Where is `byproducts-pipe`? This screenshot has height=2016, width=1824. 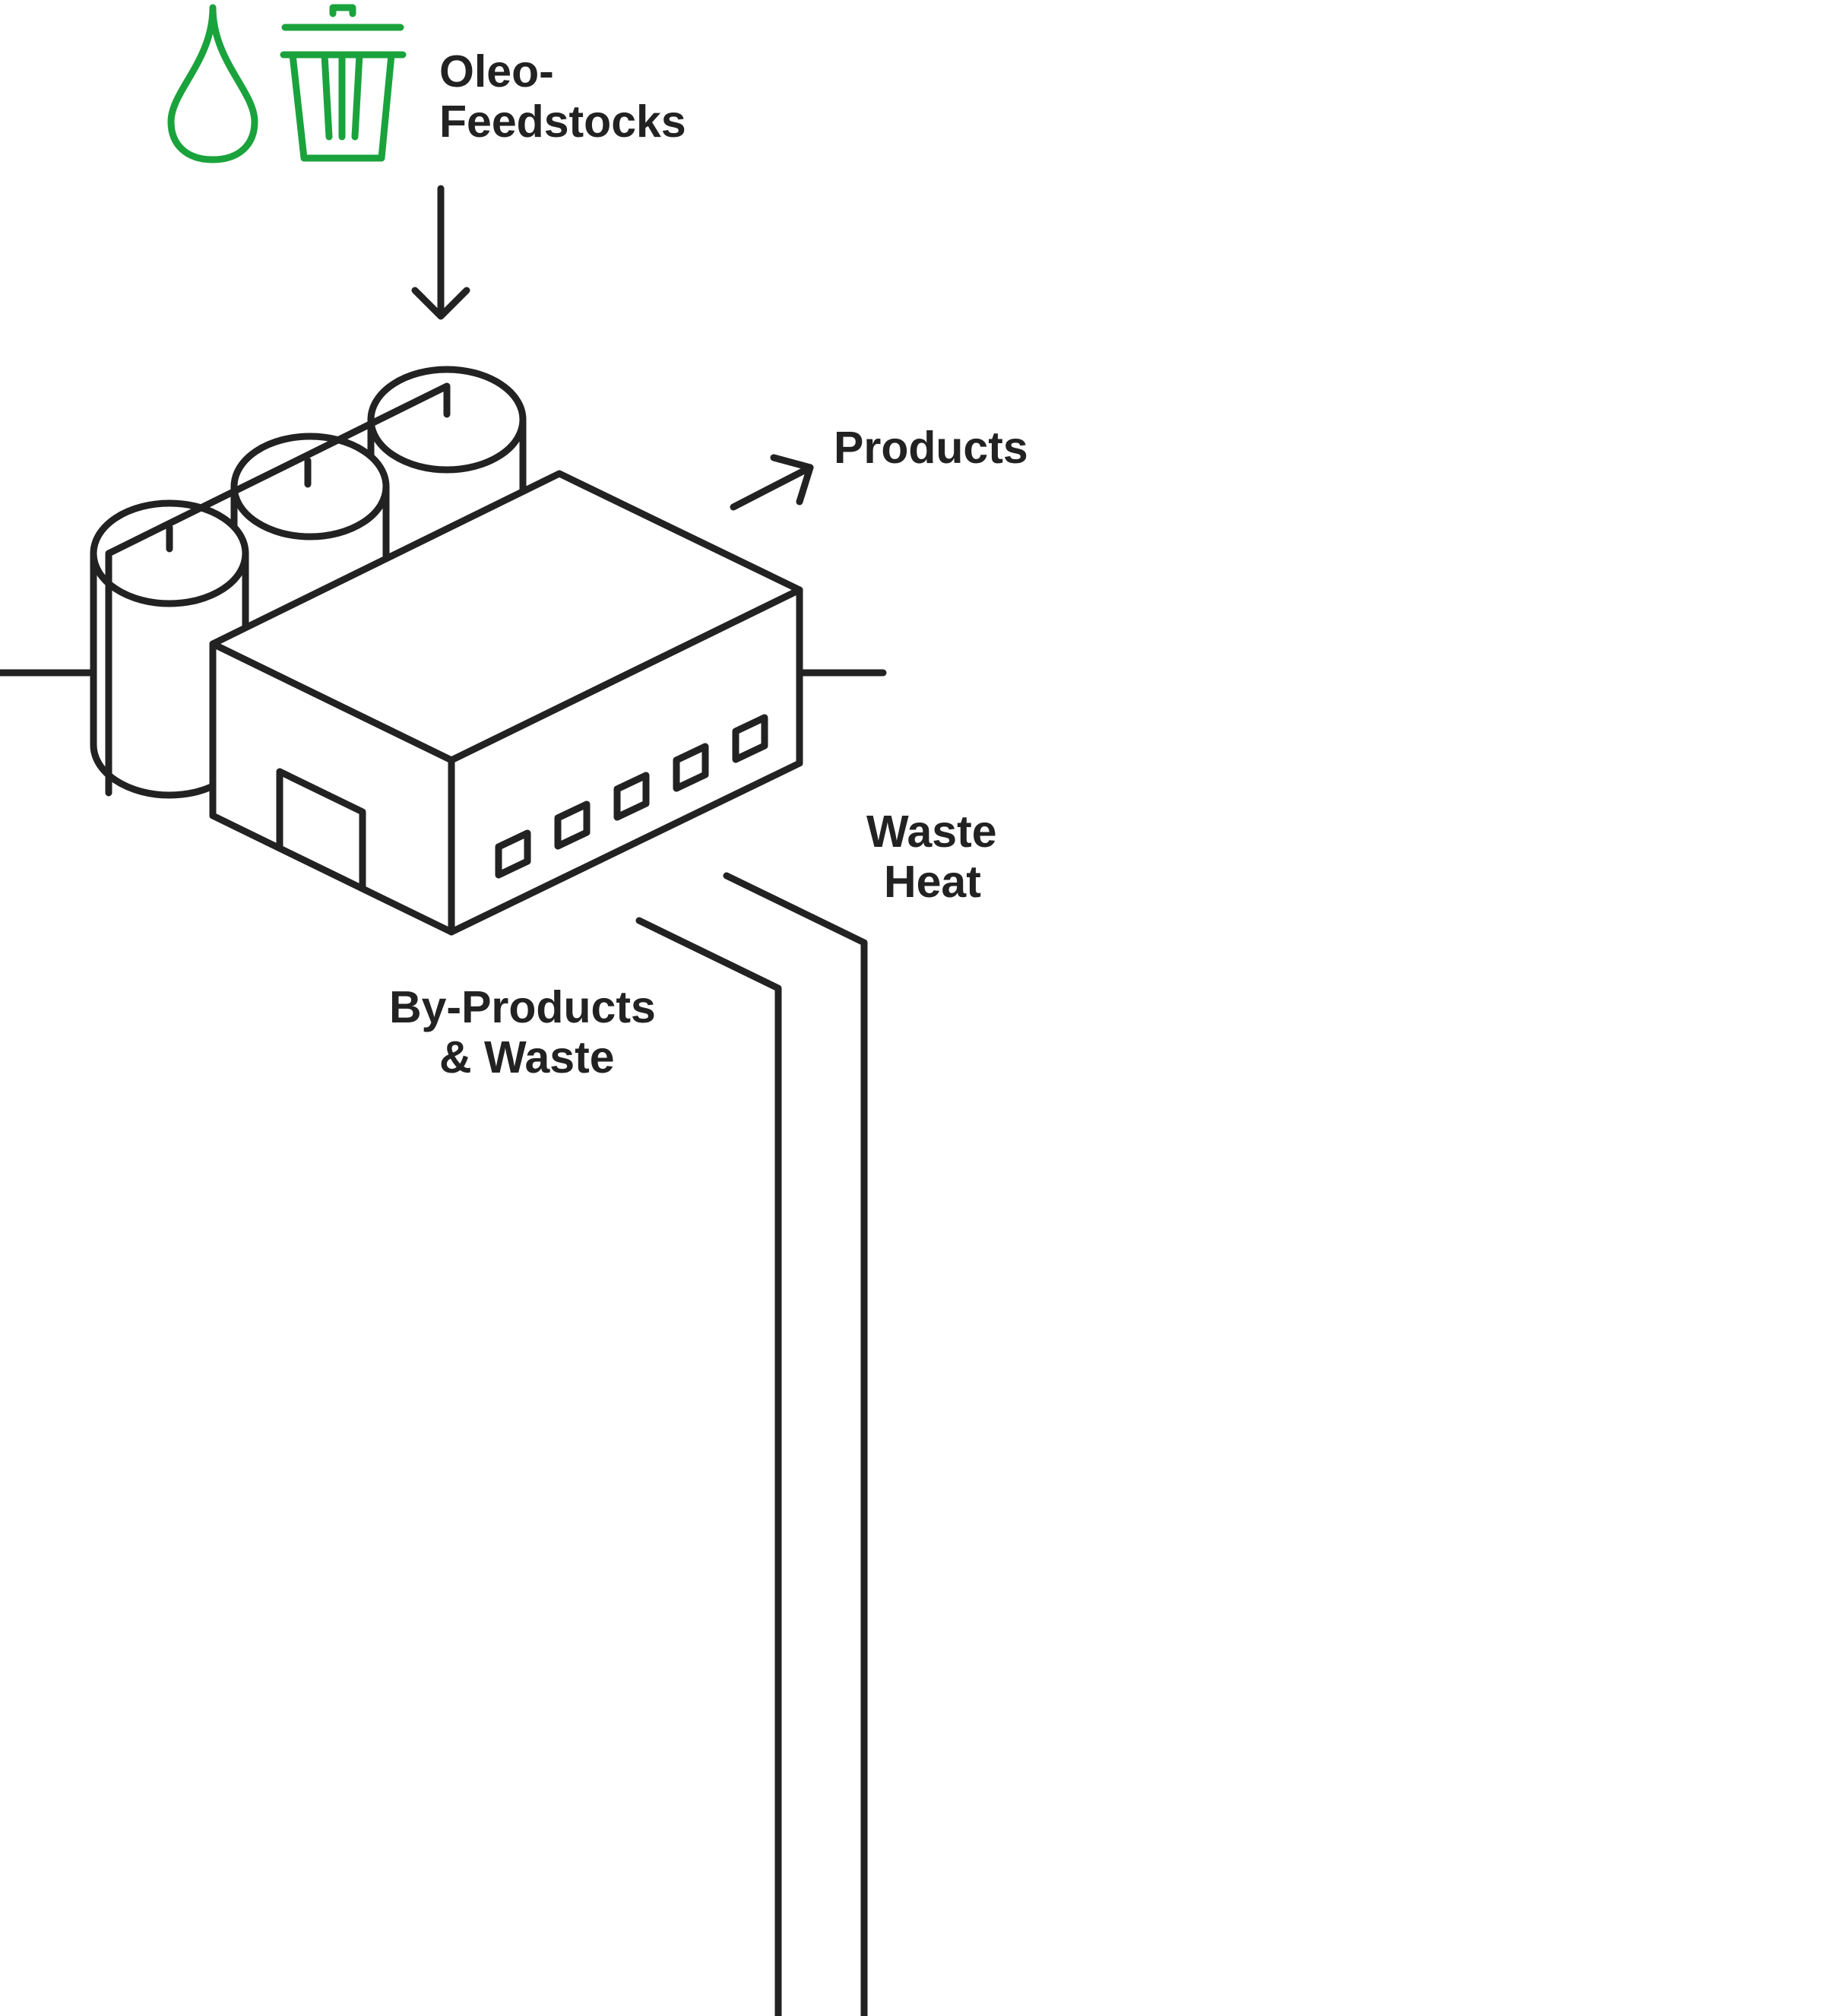 byproducts-pipe is located at coordinates (709, 1466).